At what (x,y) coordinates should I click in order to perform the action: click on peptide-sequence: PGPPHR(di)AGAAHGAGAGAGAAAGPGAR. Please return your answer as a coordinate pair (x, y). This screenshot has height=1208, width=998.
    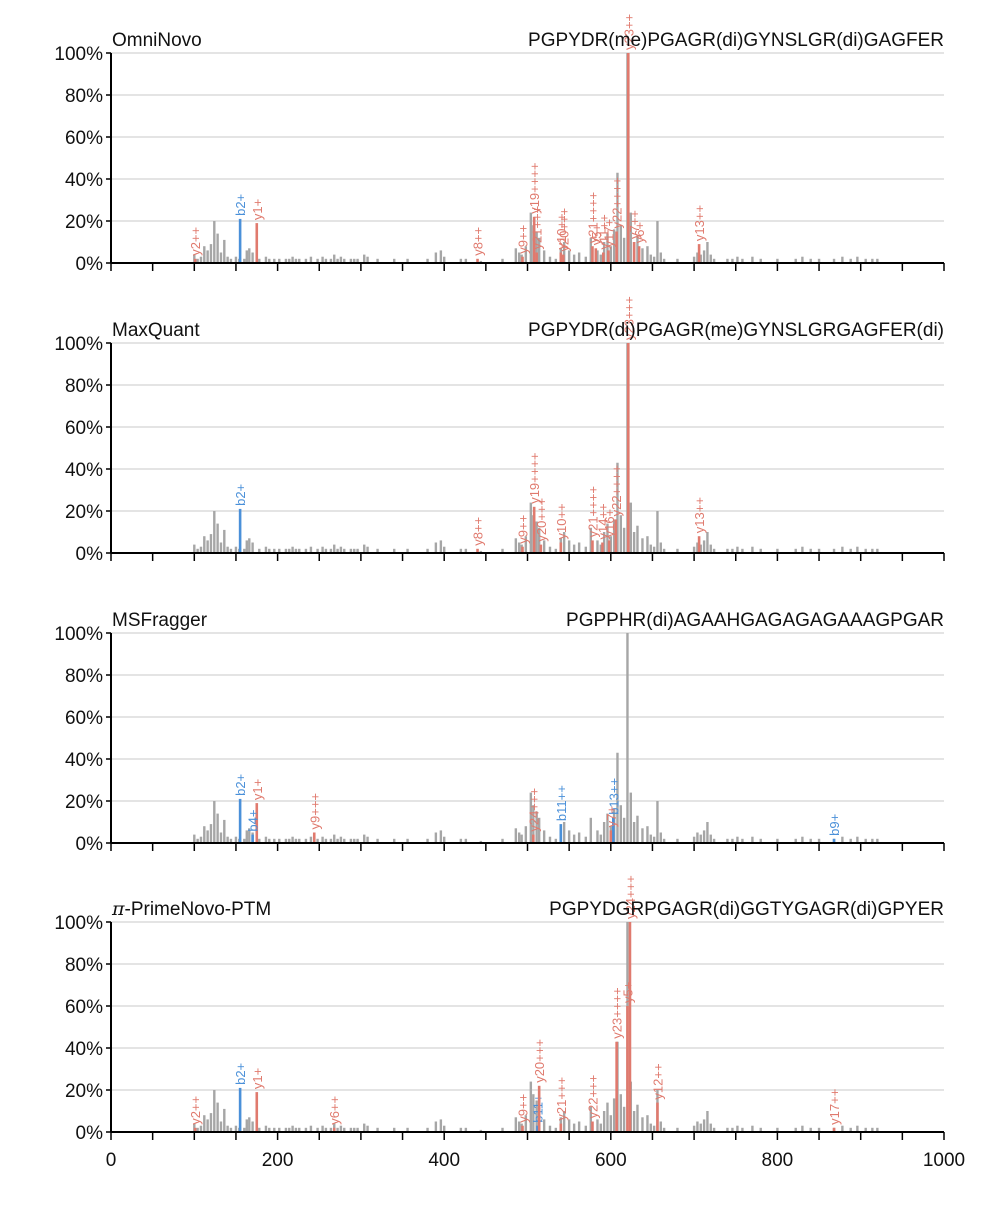
    Looking at the image, I should click on (755, 620).